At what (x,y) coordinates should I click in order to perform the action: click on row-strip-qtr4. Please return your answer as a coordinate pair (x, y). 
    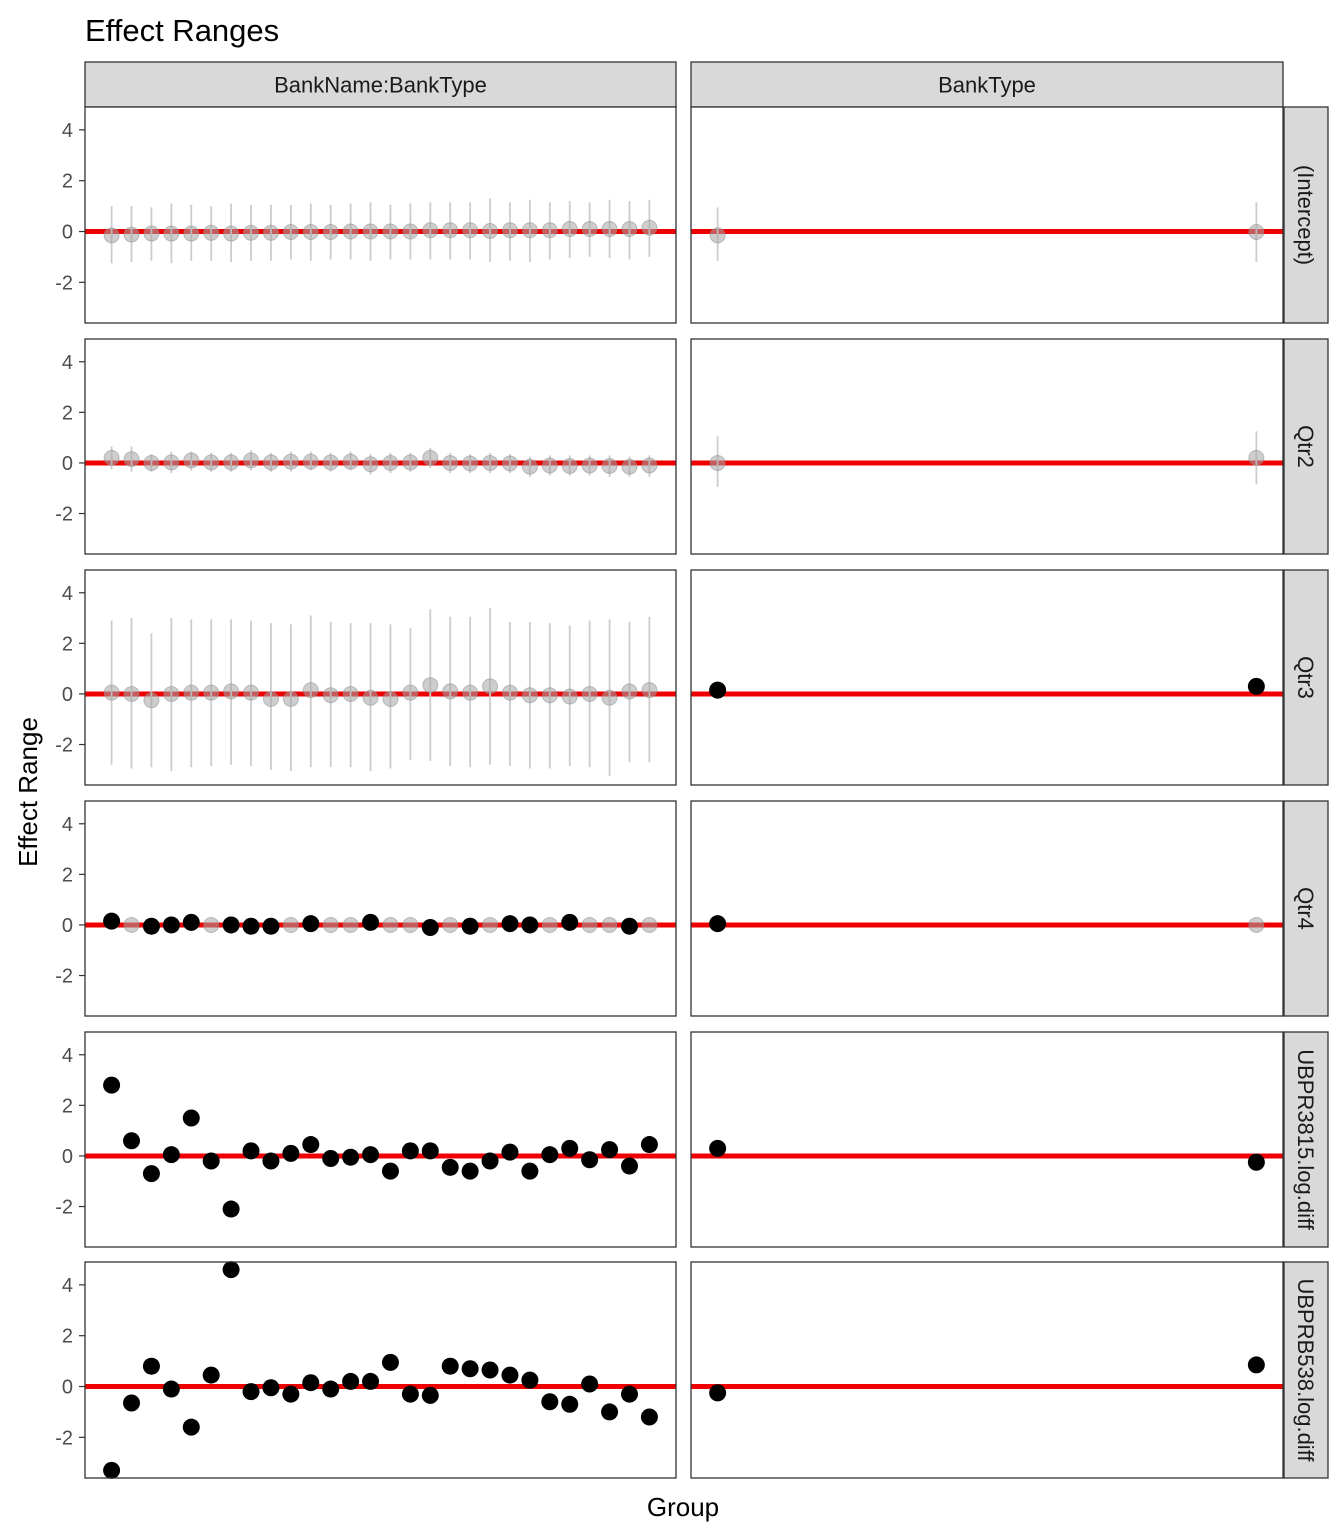
    Looking at the image, I should click on (1306, 908).